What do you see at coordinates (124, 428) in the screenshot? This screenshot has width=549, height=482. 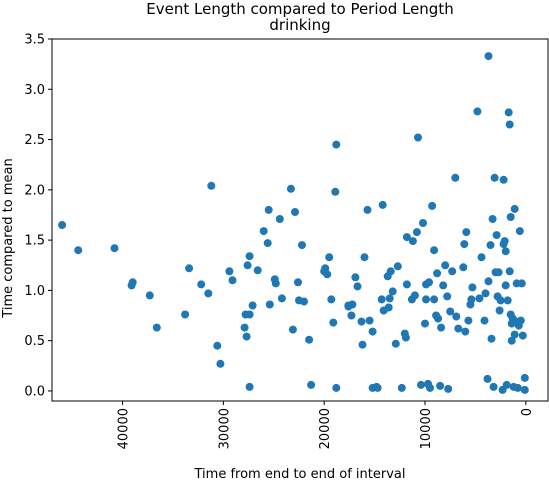 I see `x-tick-label: 40000` at bounding box center [124, 428].